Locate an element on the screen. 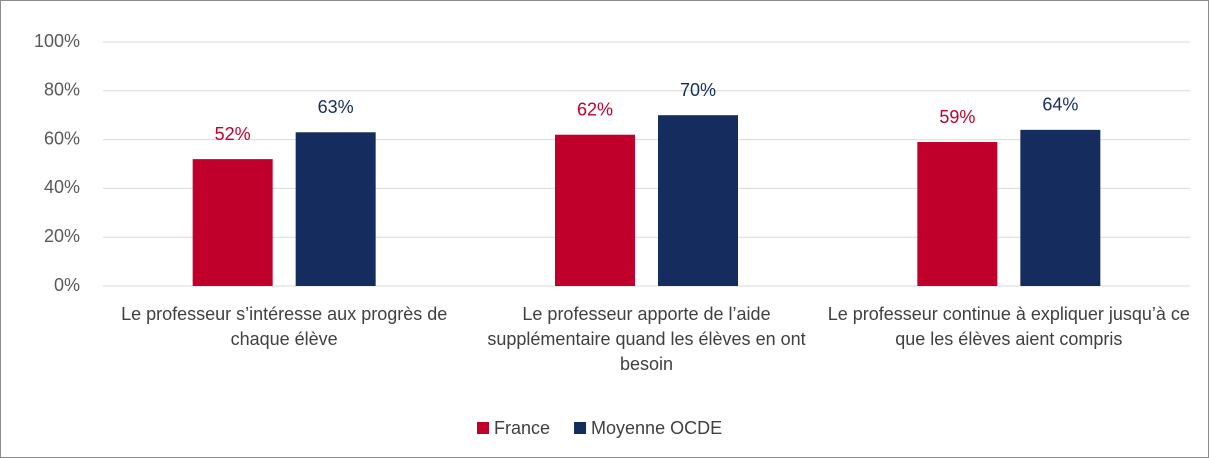  data-label: 62% is located at coordinates (595, 109).